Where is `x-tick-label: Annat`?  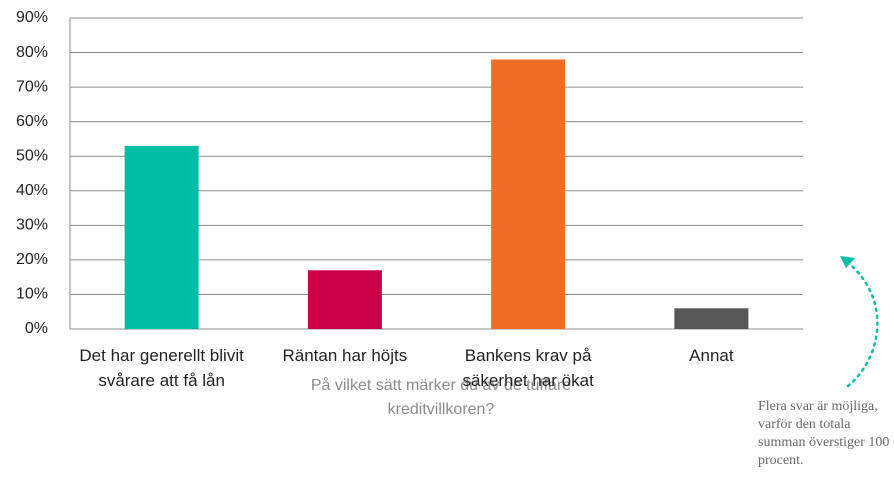 x-tick-label: Annat is located at coordinates (711, 355).